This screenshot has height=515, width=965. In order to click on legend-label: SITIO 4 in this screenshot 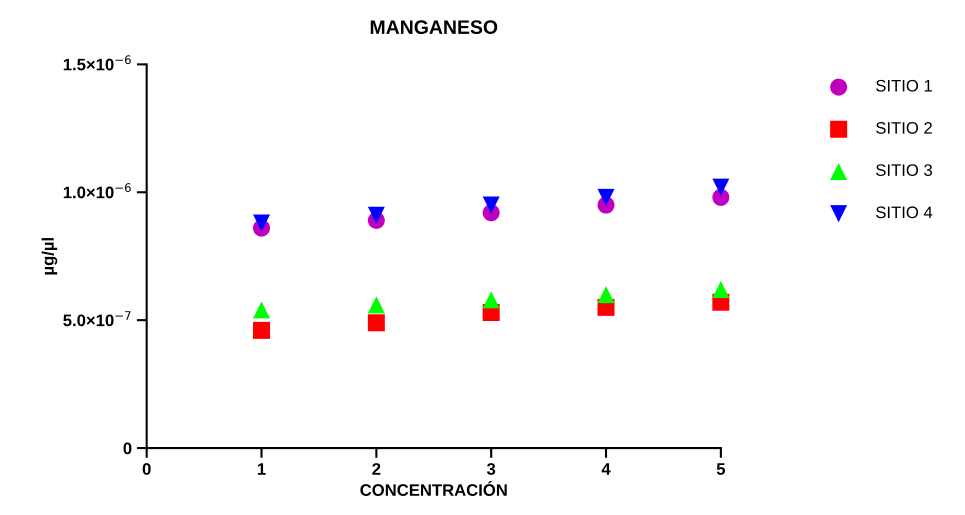, I will do `click(904, 212)`.